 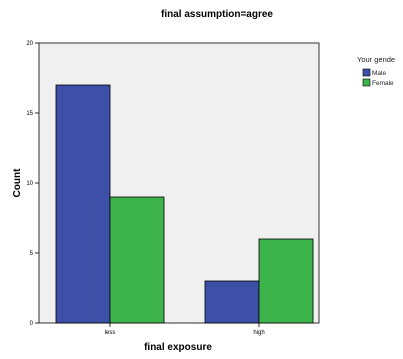 What do you see at coordinates (366, 72) in the screenshot?
I see `legend-swatch-male` at bounding box center [366, 72].